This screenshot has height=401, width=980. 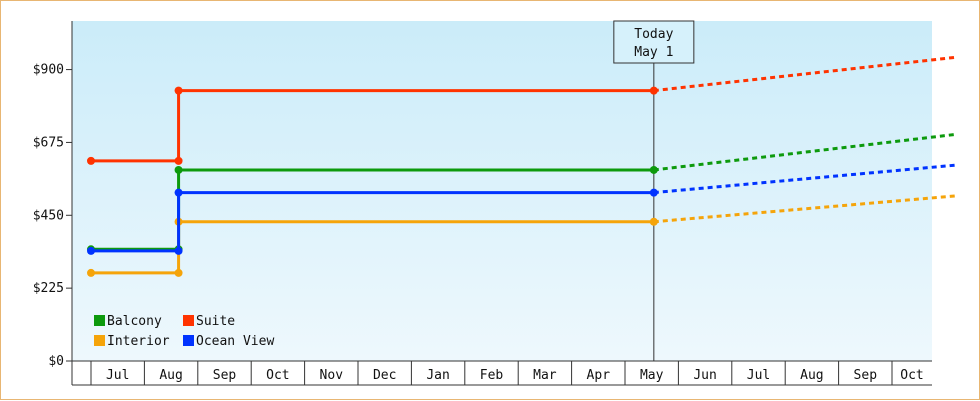 What do you see at coordinates (48, 288) in the screenshot?
I see `y-tick-label: $225` at bounding box center [48, 288].